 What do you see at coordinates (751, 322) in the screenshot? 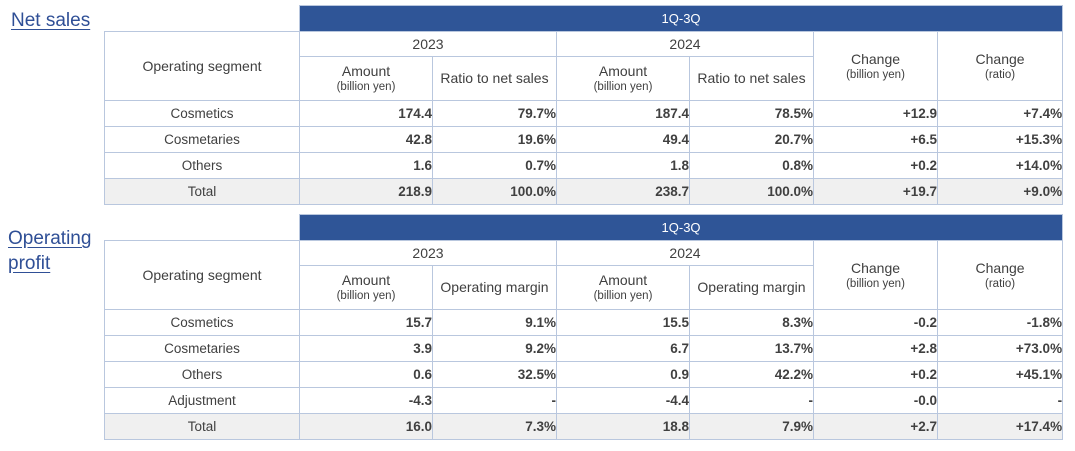
I see `margin-2024: 8.3%` at bounding box center [751, 322].